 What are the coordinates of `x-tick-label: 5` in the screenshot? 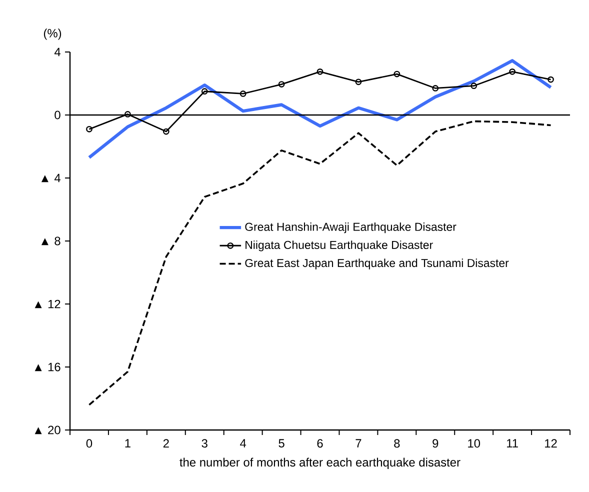 It's located at (281, 443).